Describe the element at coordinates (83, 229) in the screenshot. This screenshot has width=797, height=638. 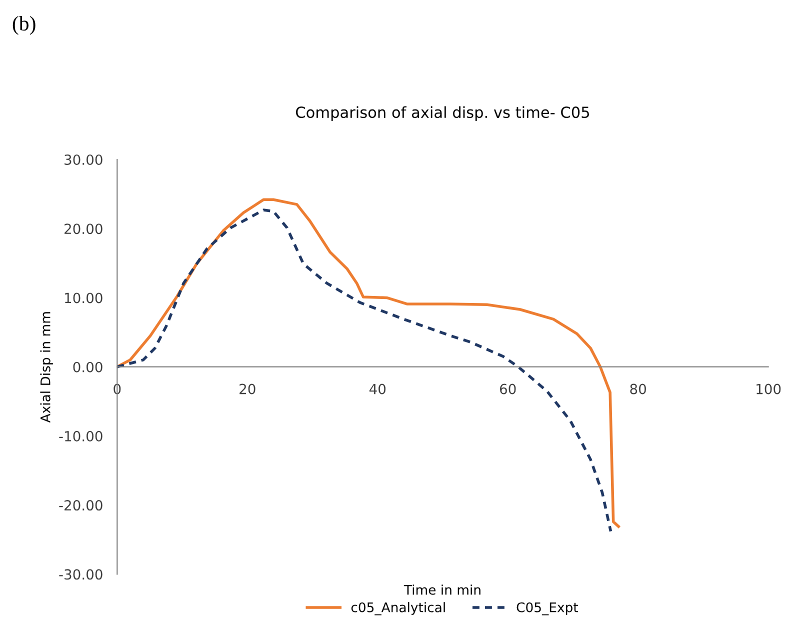
I see `y-tick-label: 20.00` at that location.